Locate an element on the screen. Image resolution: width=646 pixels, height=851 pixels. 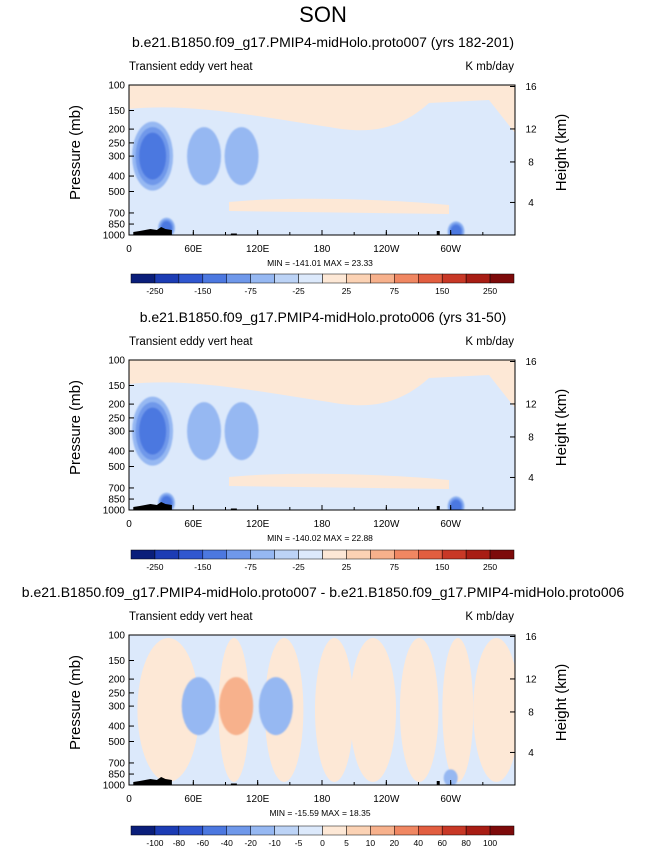
min-max-stats: MIN = -15.59 MAX = 18.35 is located at coordinates (319, 813).